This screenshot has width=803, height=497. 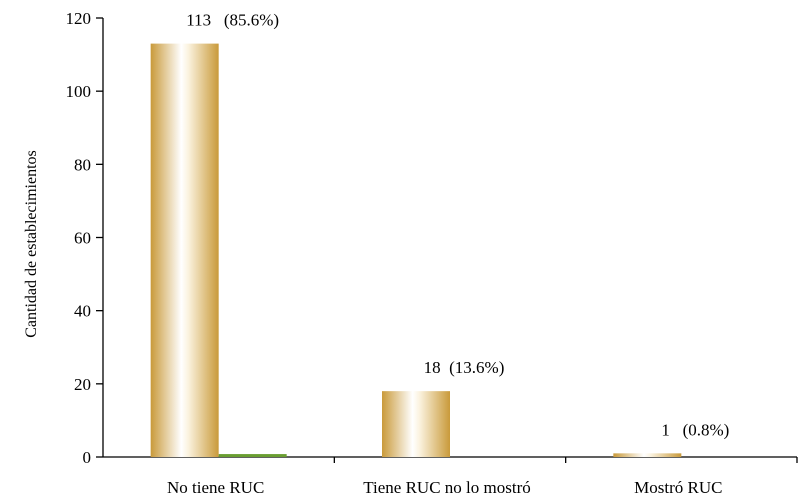 I want to click on y-tick-label: 40, so click(x=82, y=311).